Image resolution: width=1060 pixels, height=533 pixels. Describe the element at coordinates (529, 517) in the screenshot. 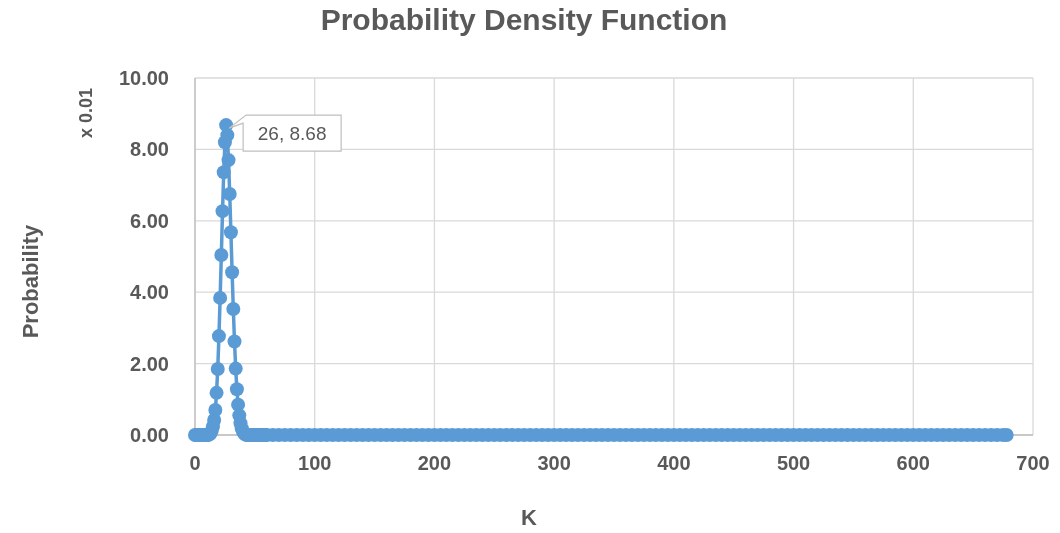

I see `x-axis-title: K` at that location.